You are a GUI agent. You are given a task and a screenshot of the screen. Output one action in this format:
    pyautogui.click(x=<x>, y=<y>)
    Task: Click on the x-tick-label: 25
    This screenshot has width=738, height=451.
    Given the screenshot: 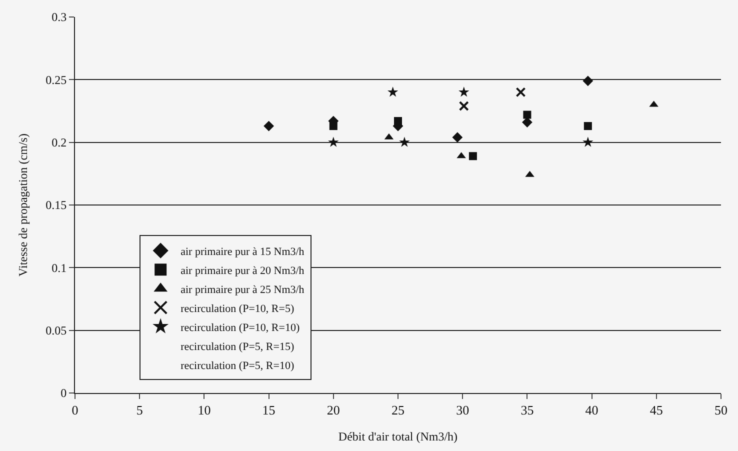 What is the action you would take?
    pyautogui.click(x=398, y=410)
    